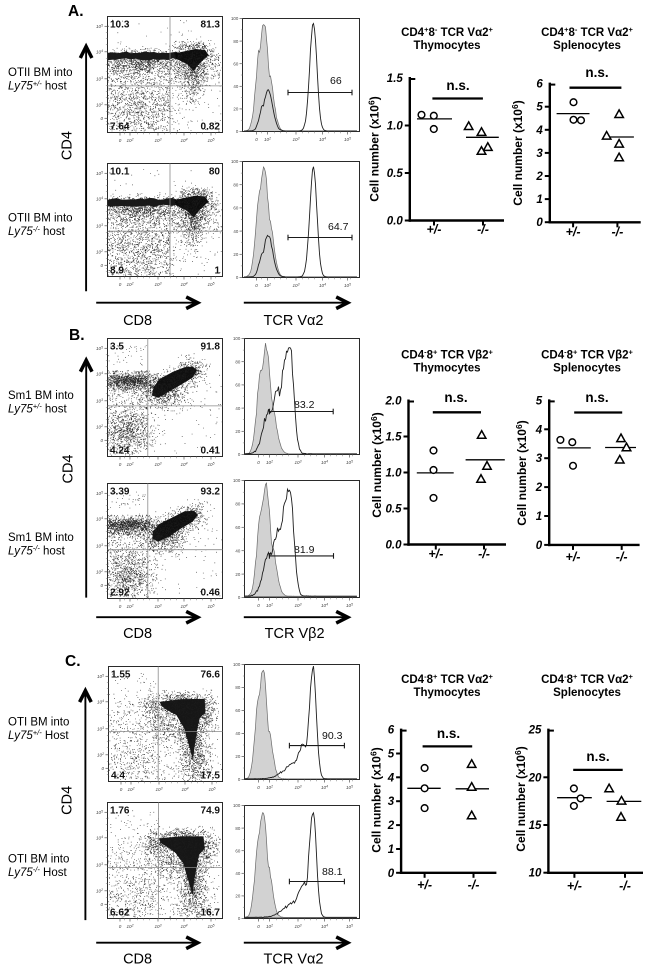  Describe the element at coordinates (391, 731) in the screenshot. I see `svg-text: 6` at that location.